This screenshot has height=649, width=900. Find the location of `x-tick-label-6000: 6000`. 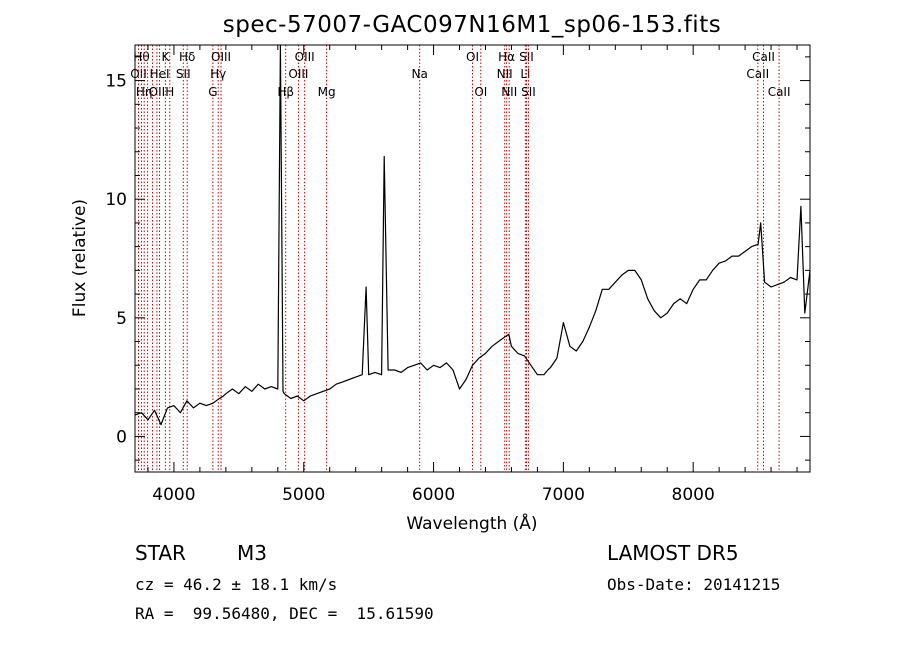

x-tick-label-6000: 6000 is located at coordinates (433, 495).